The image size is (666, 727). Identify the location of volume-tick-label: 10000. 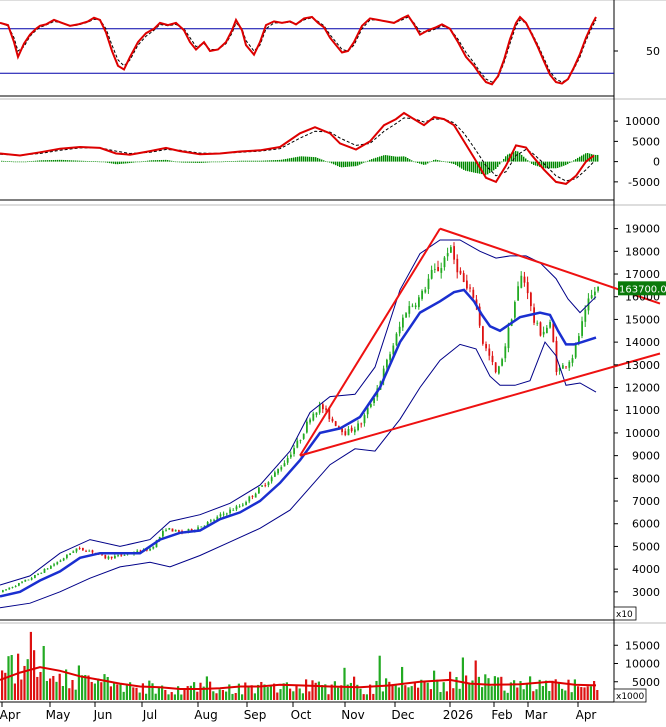
(642, 664).